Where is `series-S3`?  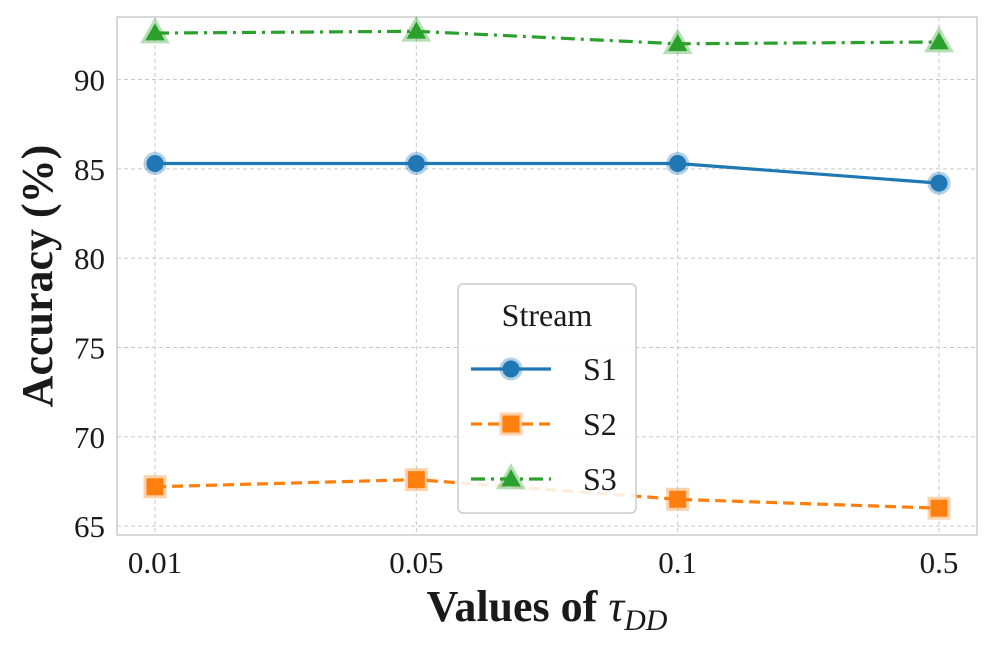
series-S3 is located at coordinates (547, 35).